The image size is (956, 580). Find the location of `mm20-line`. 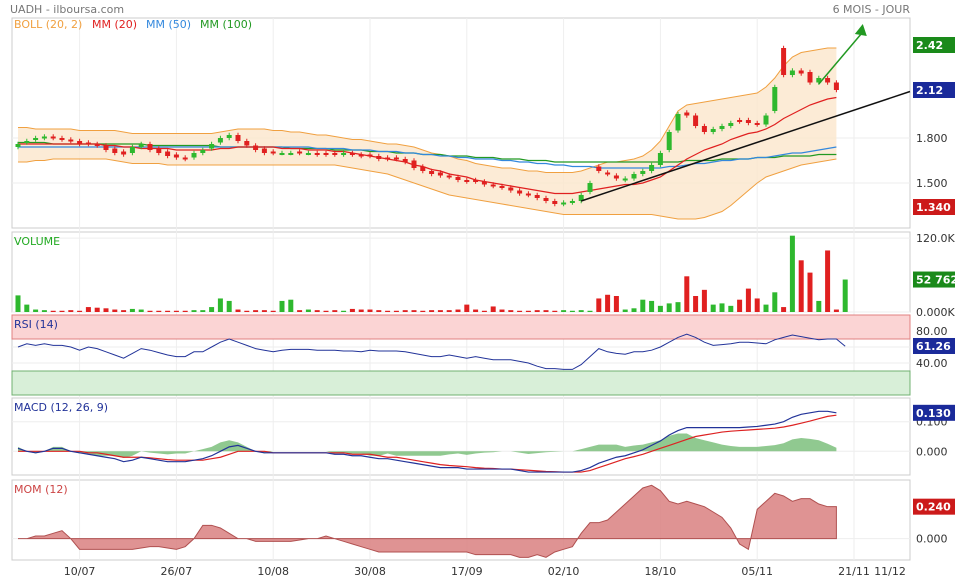

mm20-line is located at coordinates (427, 145).